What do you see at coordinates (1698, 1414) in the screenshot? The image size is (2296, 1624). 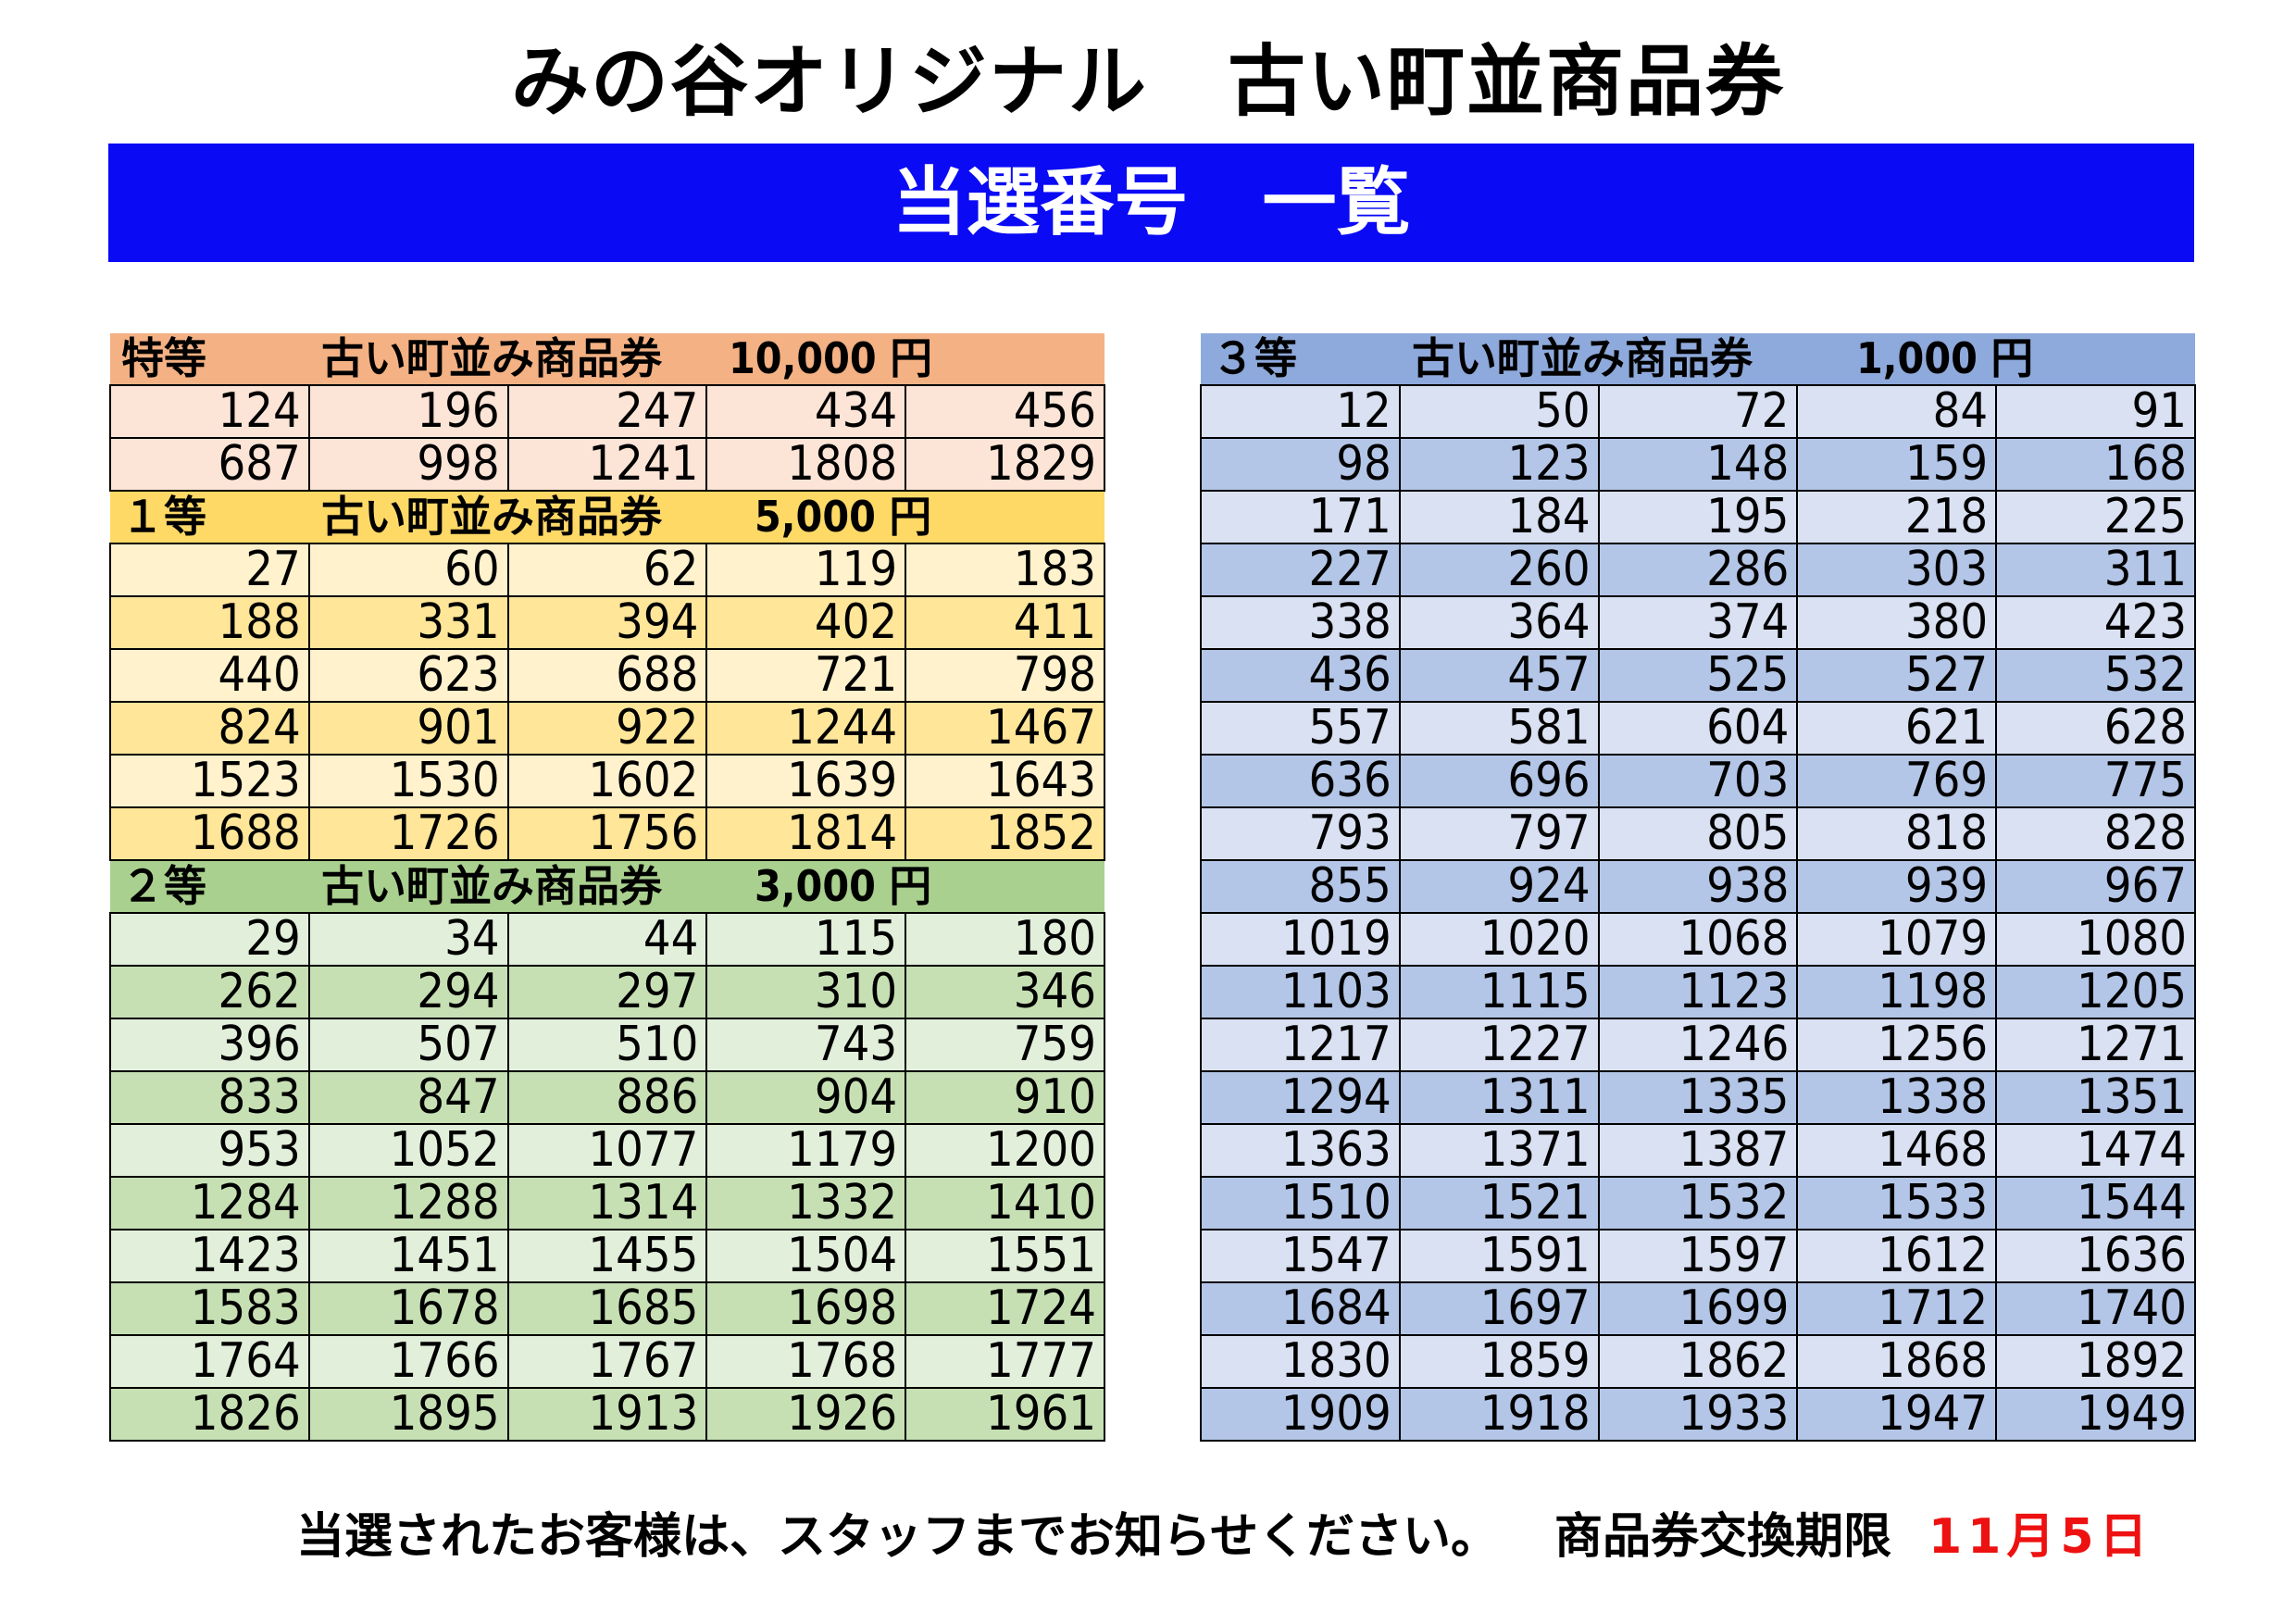 I see `table-row: 1909 1918 1933 1947 1949` at bounding box center [1698, 1414].